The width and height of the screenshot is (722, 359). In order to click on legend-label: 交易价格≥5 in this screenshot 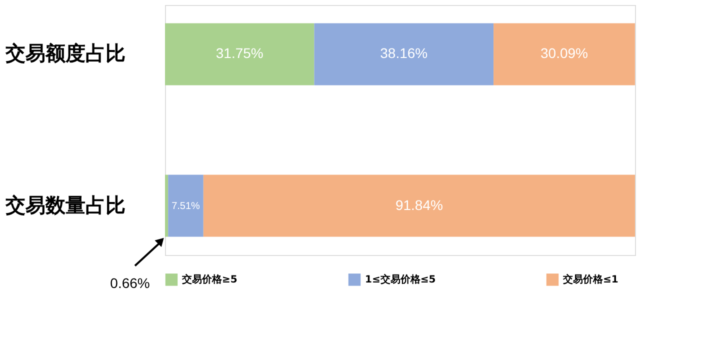, I will do `click(209, 280)`.